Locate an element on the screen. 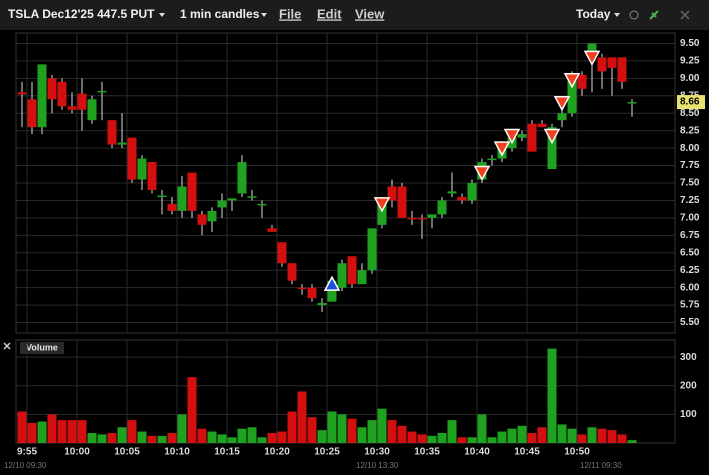 This screenshot has height=475, width=709. y-tick-label: 8.00 is located at coordinates (690, 148).